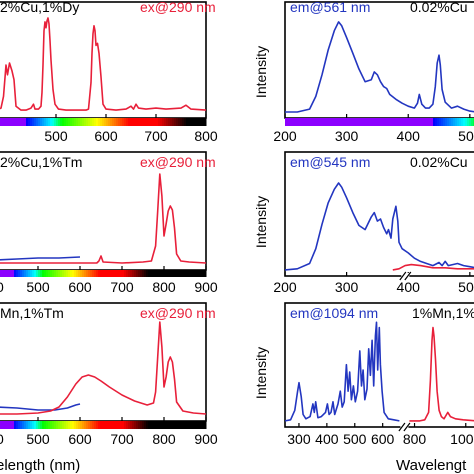 This screenshot has width=474, height=474. What do you see at coordinates (330, 162) in the screenshot?
I see `panel-label-left: em@545 nm` at bounding box center [330, 162].